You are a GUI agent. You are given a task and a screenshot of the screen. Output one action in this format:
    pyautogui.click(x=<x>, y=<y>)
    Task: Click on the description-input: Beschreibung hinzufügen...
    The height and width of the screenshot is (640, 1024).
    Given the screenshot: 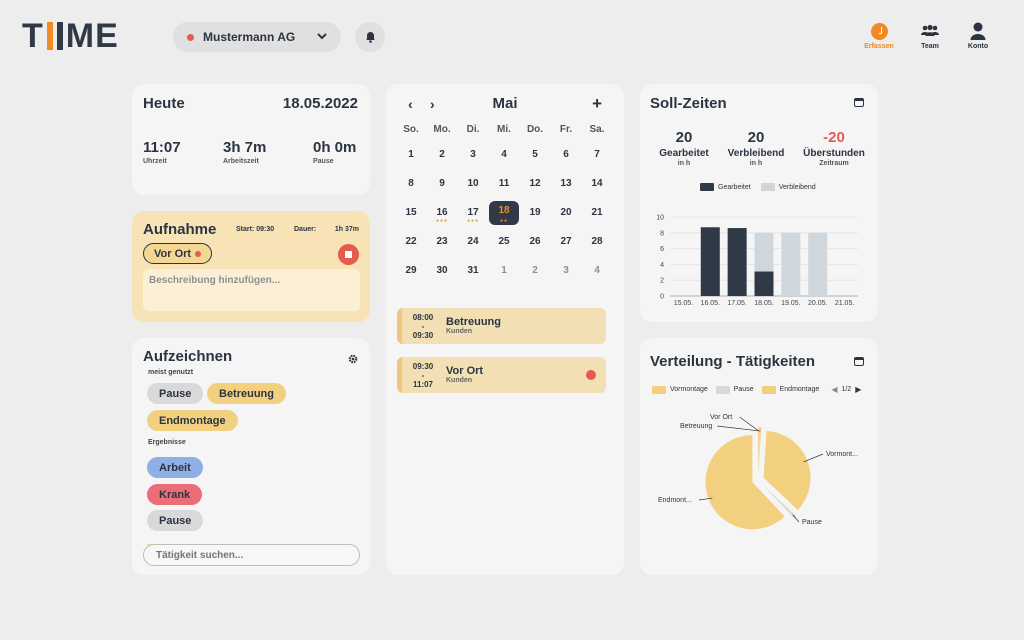 What is the action you would take?
    pyautogui.click(x=251, y=290)
    